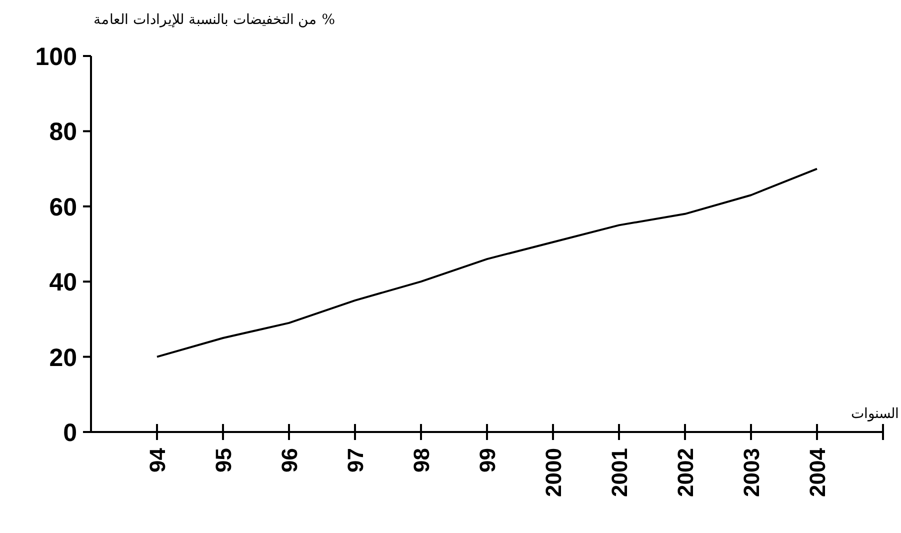  I want to click on y-tick-label: 60, so click(63, 207).